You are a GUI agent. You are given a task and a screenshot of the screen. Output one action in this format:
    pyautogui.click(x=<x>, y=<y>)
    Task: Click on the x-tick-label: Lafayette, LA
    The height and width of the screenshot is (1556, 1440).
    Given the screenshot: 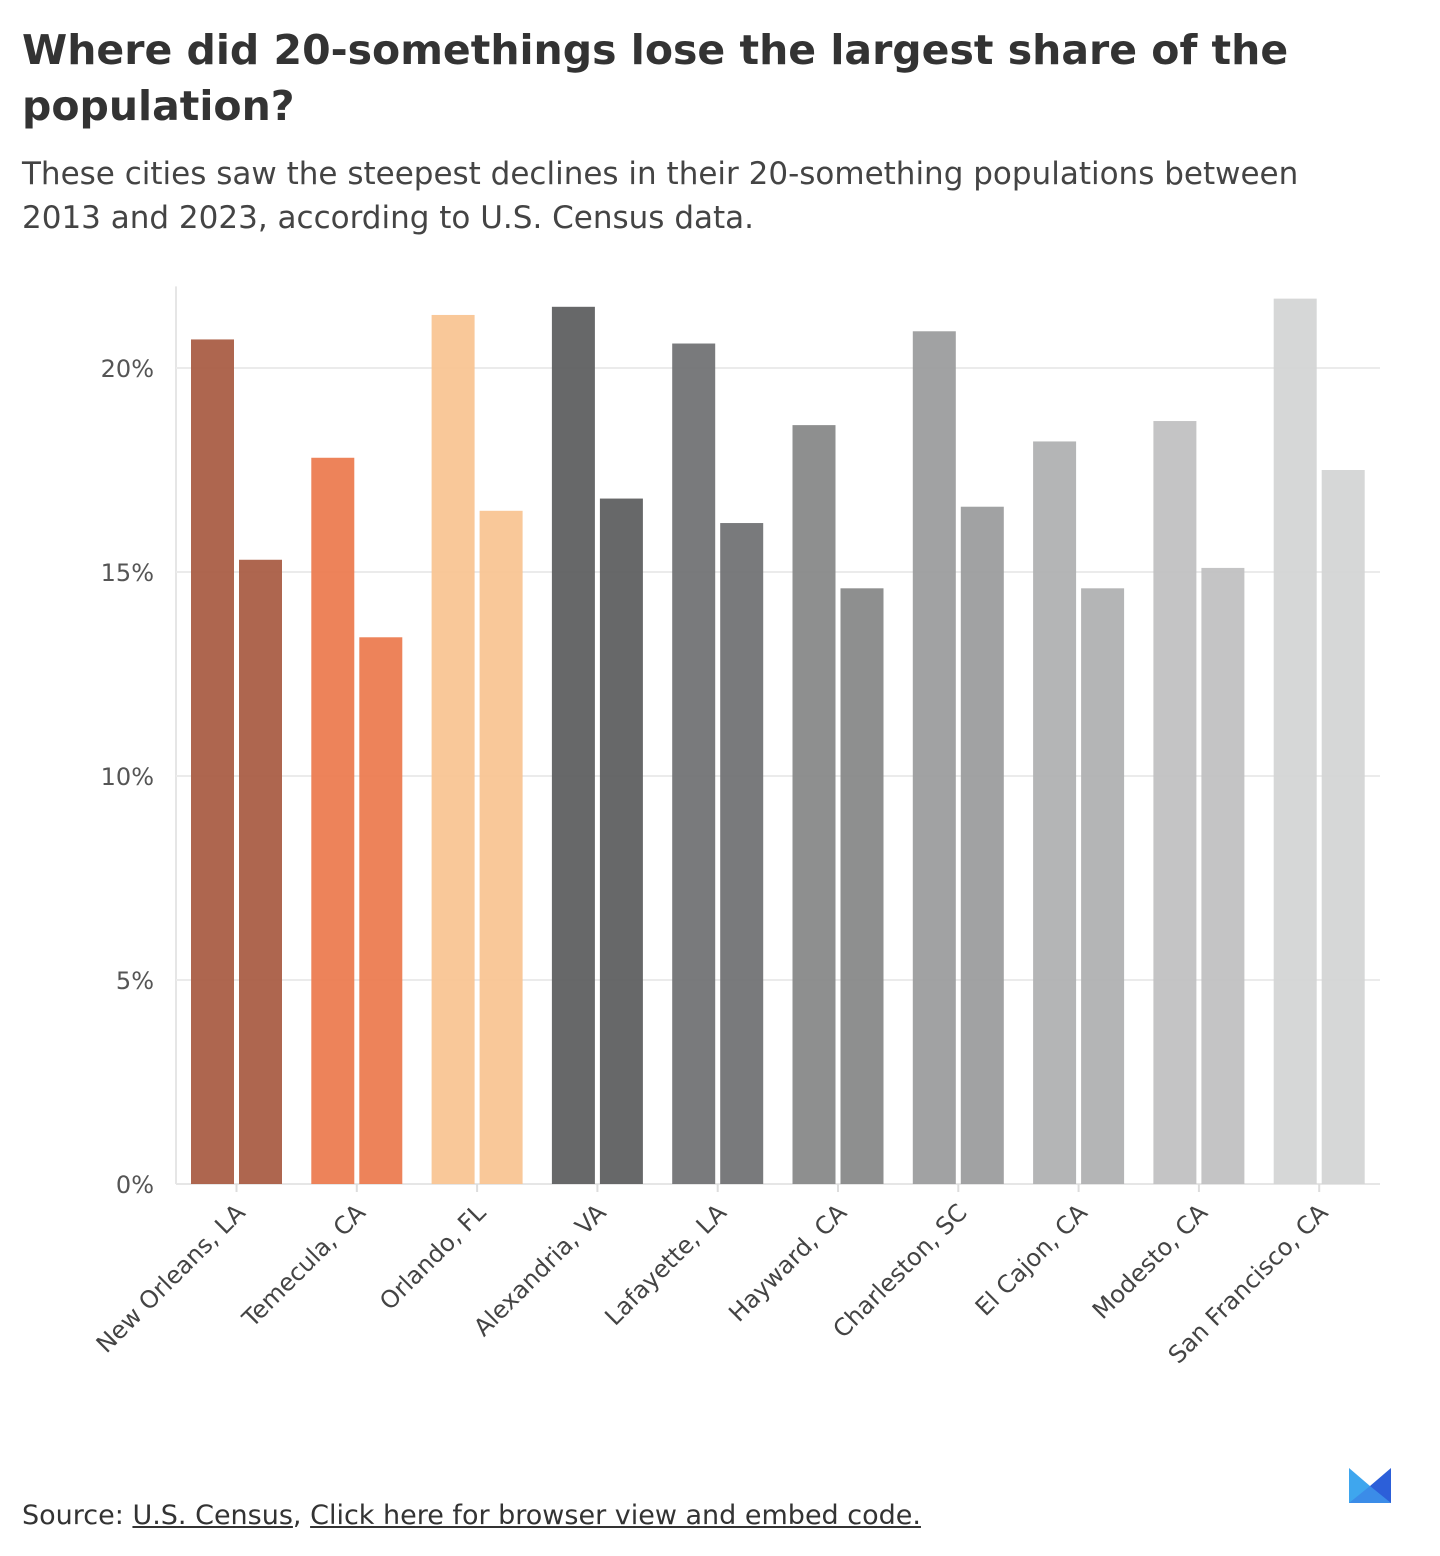 What is the action you would take?
    pyautogui.click(x=665, y=1264)
    